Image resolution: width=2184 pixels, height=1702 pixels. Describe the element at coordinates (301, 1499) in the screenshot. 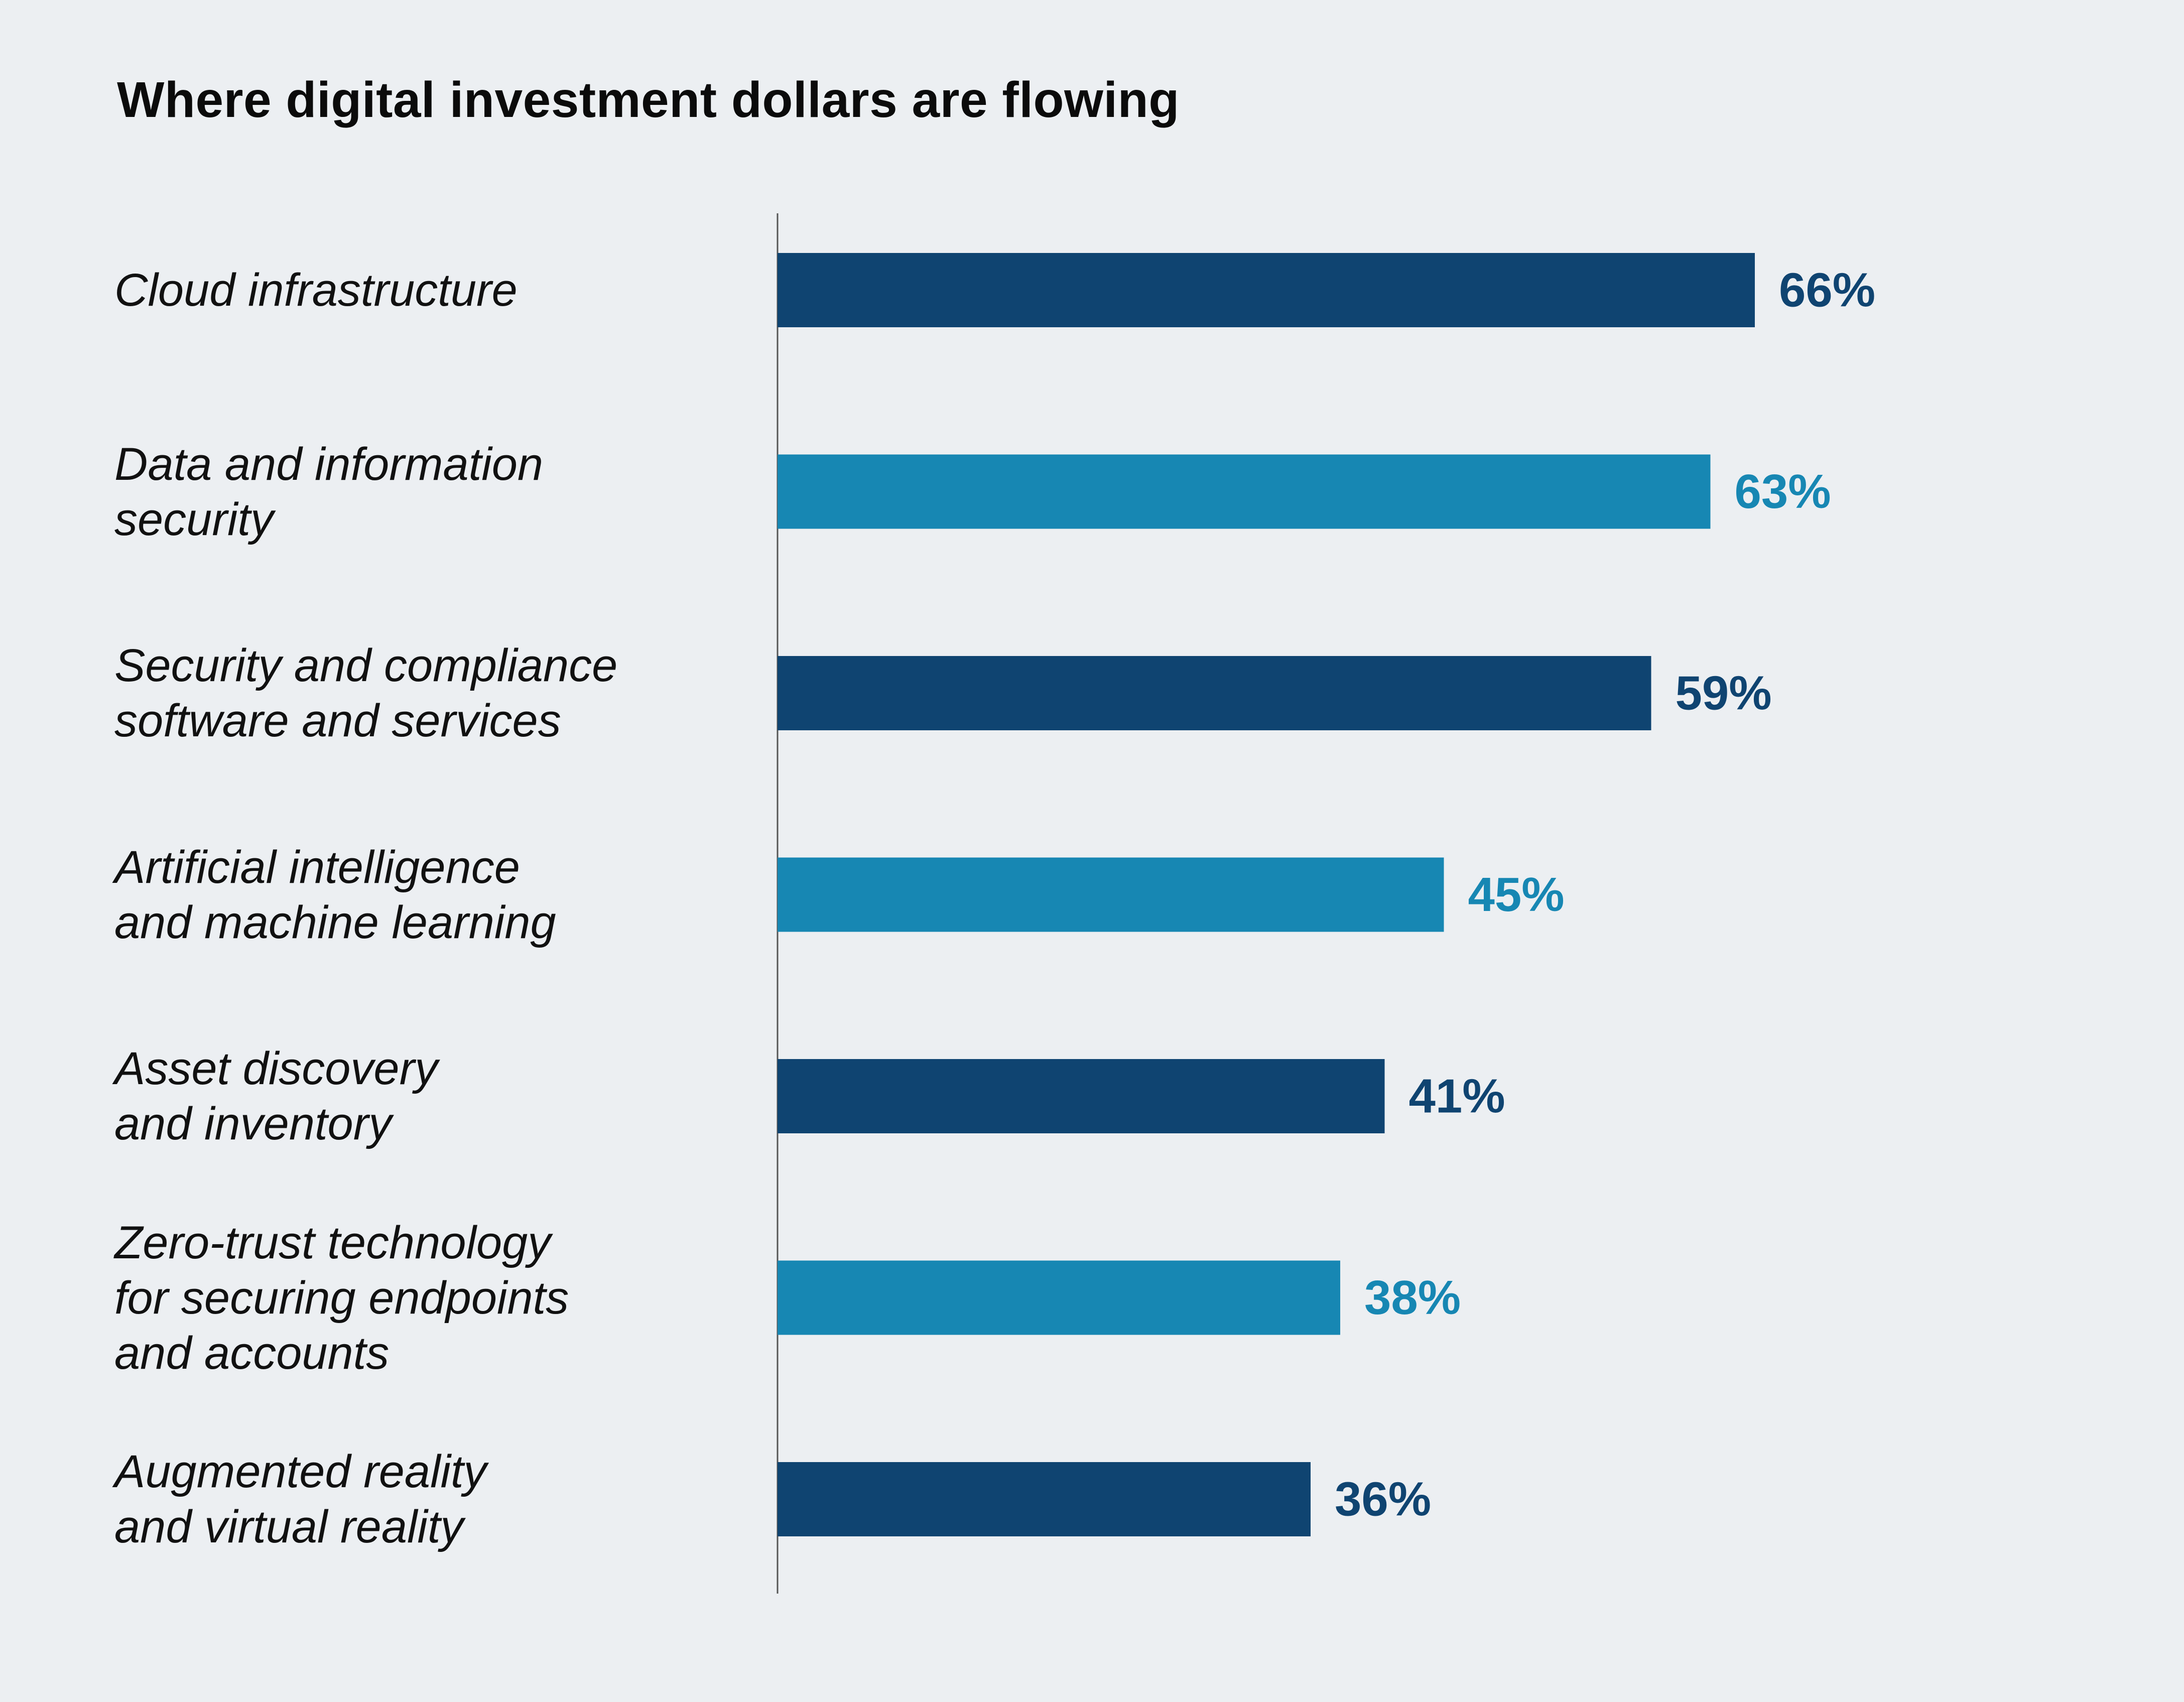

I see `category-label: Augmented reality and virtual reality` at that location.